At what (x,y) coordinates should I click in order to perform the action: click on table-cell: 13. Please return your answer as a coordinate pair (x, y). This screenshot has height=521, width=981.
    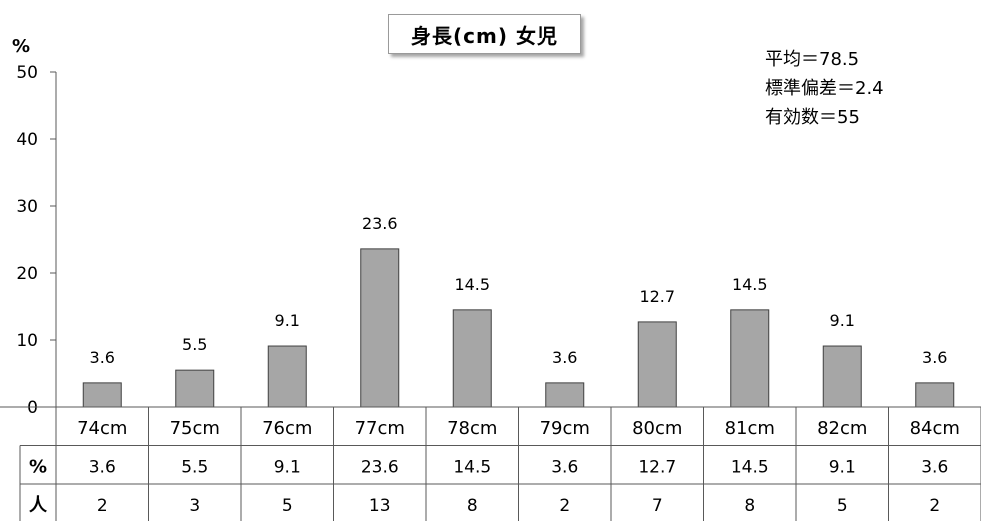
    Looking at the image, I should click on (380, 506).